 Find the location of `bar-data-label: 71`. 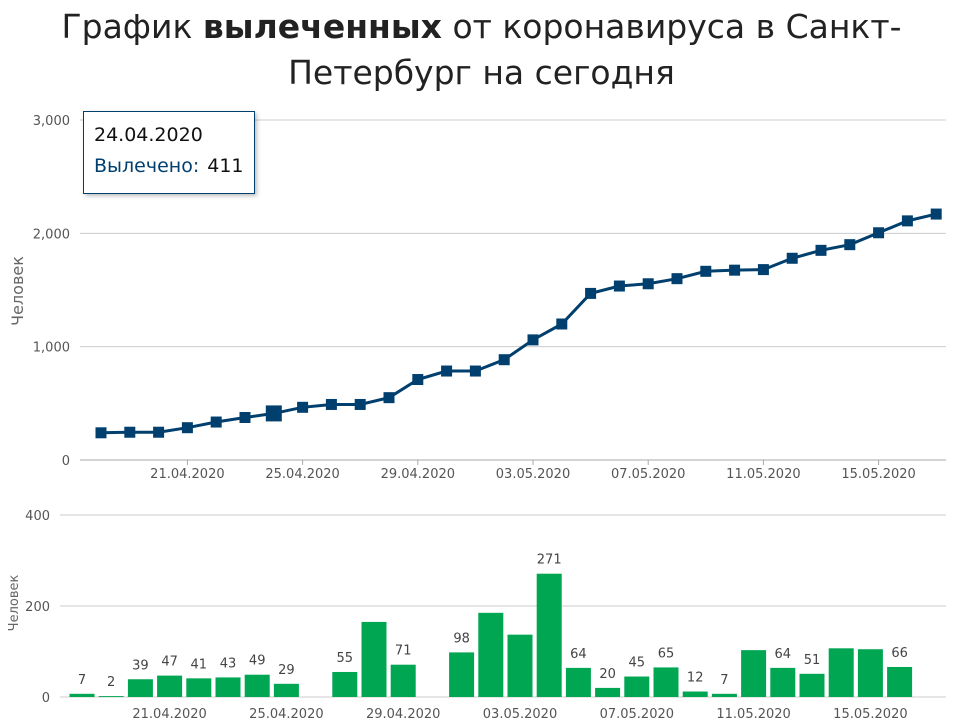

bar-data-label: 71 is located at coordinates (403, 651).